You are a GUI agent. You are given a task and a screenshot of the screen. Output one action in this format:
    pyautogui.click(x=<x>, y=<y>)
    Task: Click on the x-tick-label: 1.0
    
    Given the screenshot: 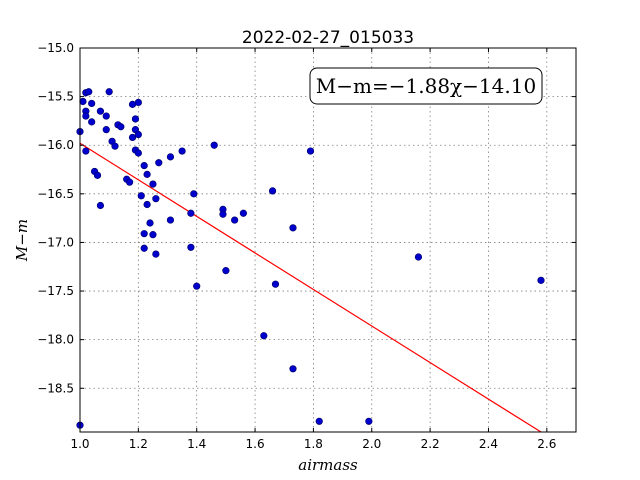 What is the action you would take?
    pyautogui.click(x=79, y=444)
    